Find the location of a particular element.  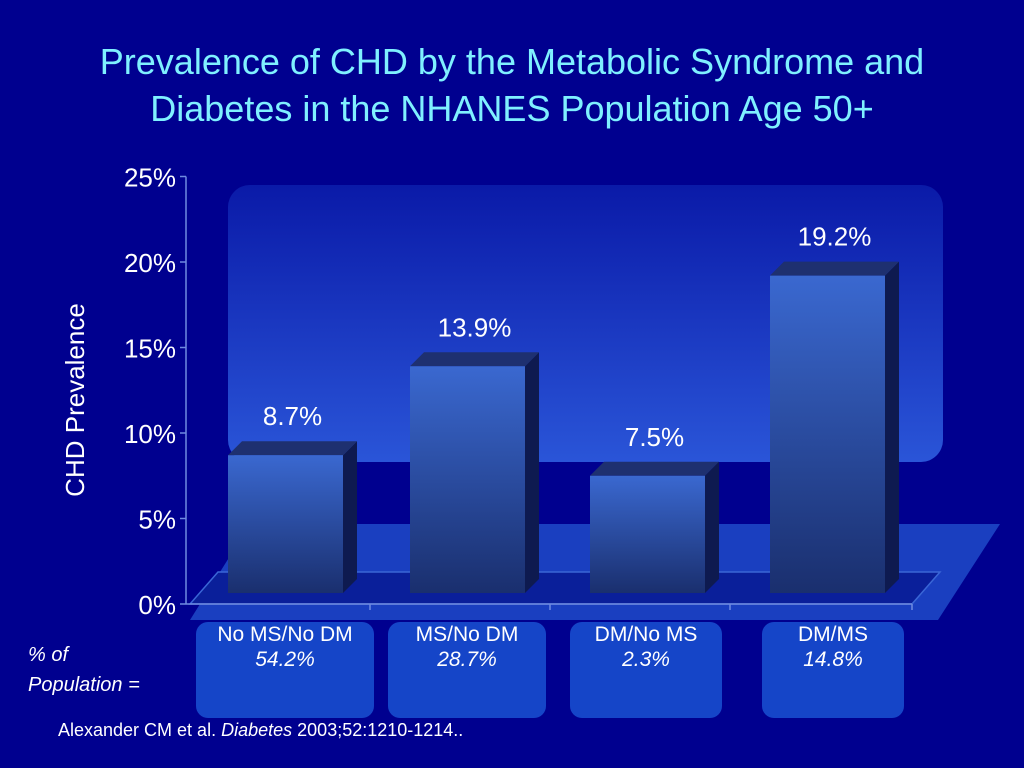

population-label-line-1: % of is located at coordinates (48, 655).